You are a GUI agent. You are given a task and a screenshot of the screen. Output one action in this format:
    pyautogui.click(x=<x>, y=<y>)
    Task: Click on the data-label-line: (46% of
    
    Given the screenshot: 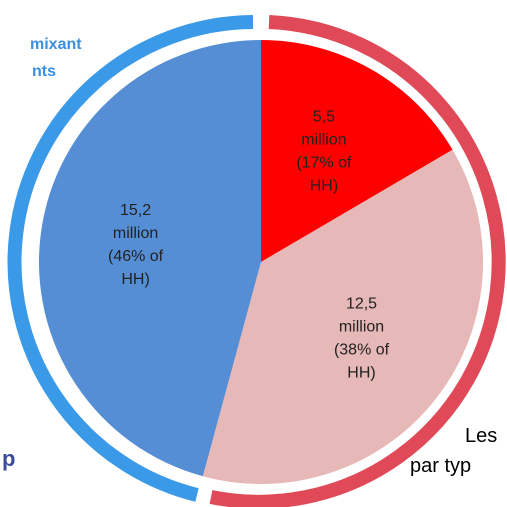 What is the action you would take?
    pyautogui.click(x=136, y=256)
    